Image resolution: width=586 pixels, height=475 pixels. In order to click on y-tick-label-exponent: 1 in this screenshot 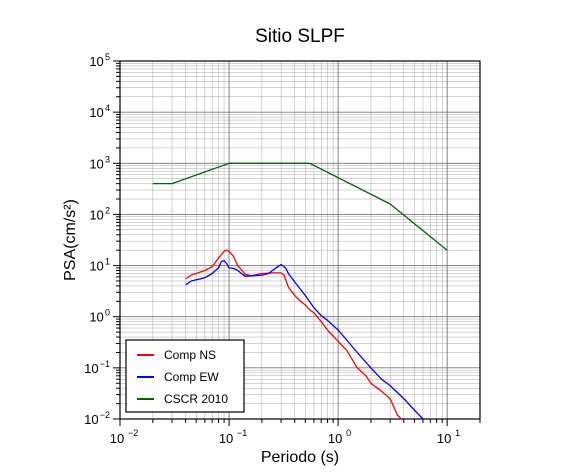, I will do `click(107, 262)`.